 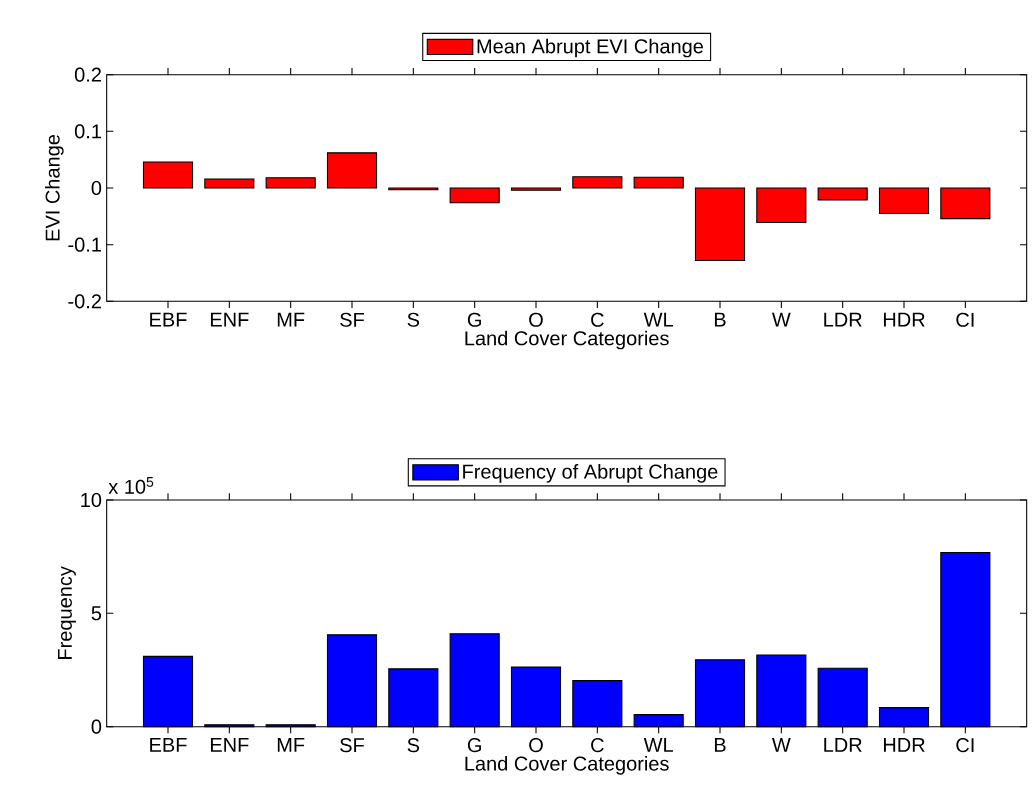 I want to click on text: x 10$^{5}$, so click(x=131, y=485).